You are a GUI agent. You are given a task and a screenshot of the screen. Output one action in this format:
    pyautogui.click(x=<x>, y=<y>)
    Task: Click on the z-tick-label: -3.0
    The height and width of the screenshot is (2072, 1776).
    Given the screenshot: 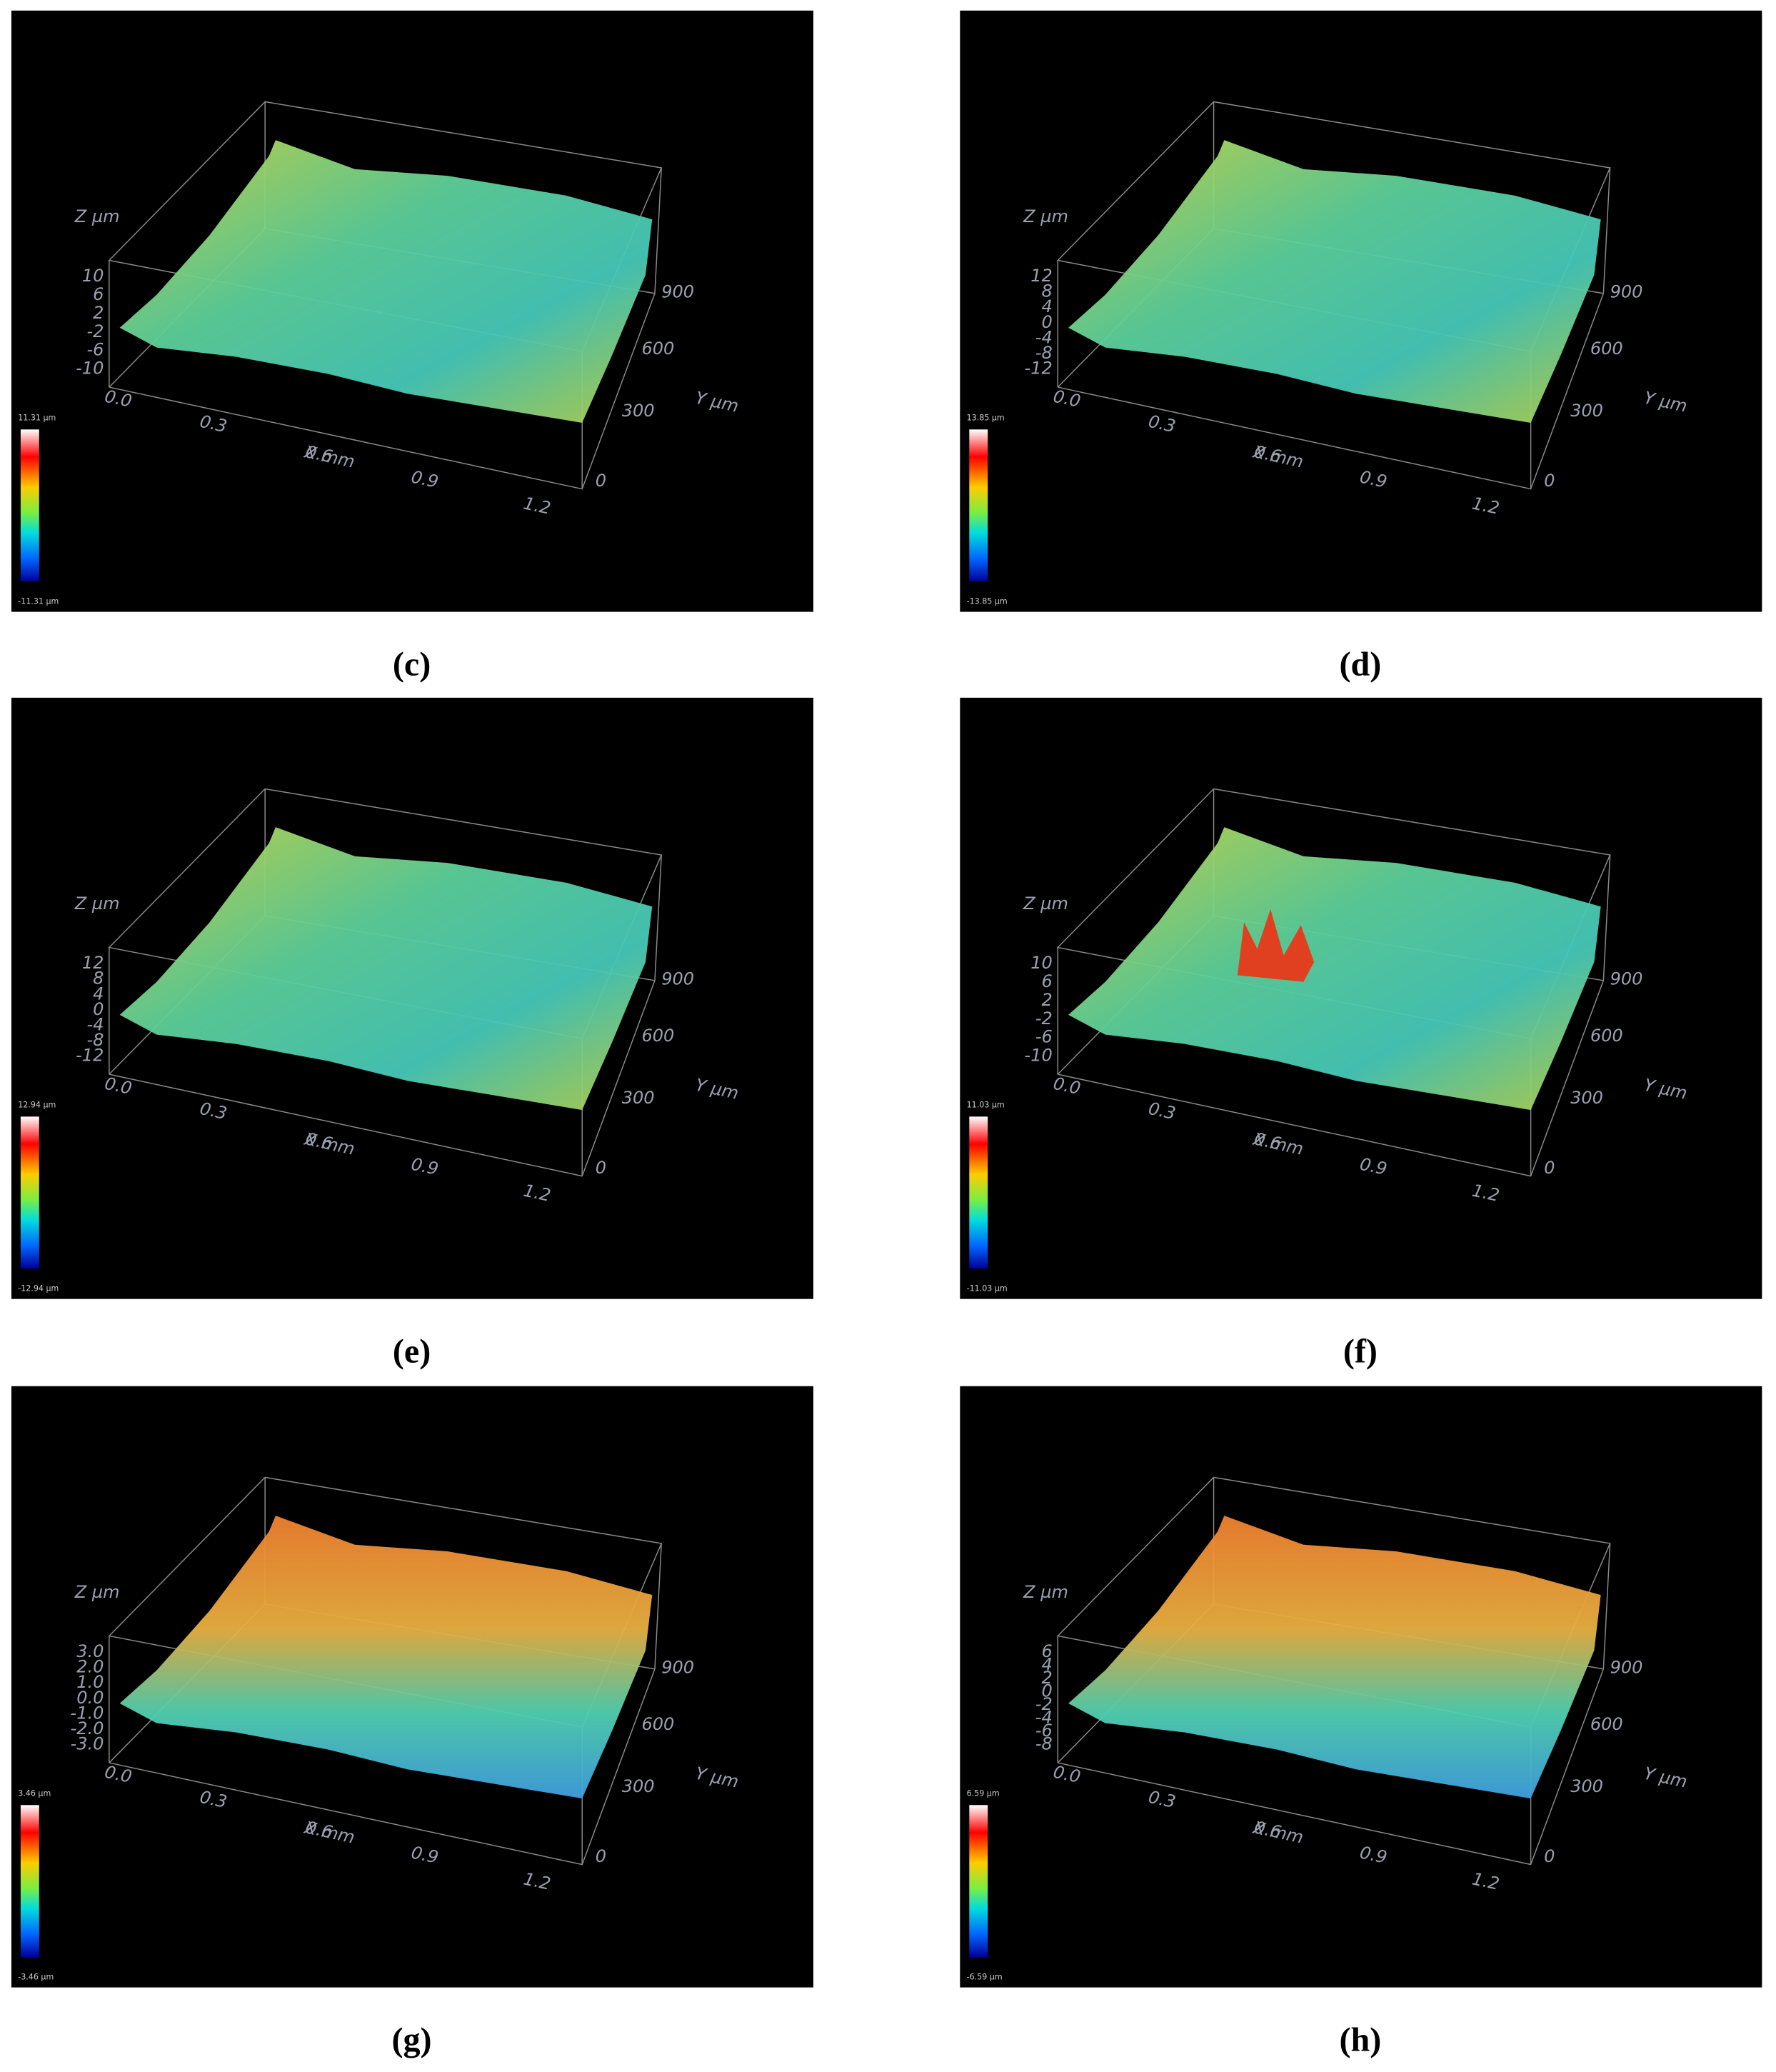 What is the action you would take?
    pyautogui.click(x=88, y=1744)
    